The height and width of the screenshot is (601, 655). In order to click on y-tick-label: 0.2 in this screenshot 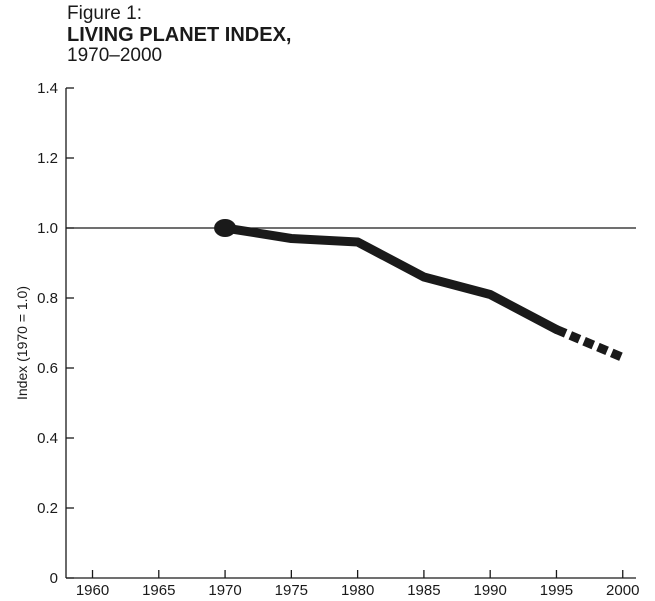, I will do `click(47, 508)`.